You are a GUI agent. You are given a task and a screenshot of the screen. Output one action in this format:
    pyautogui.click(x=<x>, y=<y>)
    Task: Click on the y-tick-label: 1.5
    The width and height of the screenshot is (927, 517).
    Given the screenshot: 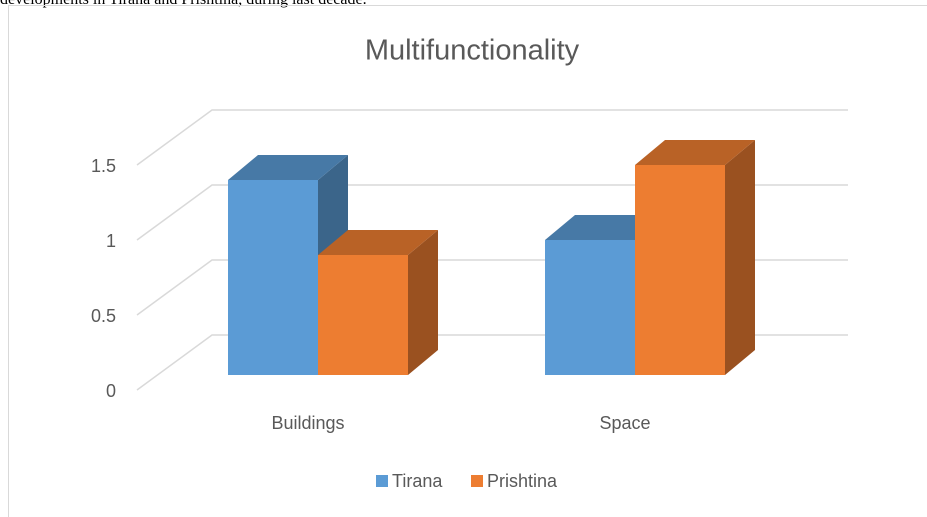 What is the action you would take?
    pyautogui.click(x=103, y=166)
    